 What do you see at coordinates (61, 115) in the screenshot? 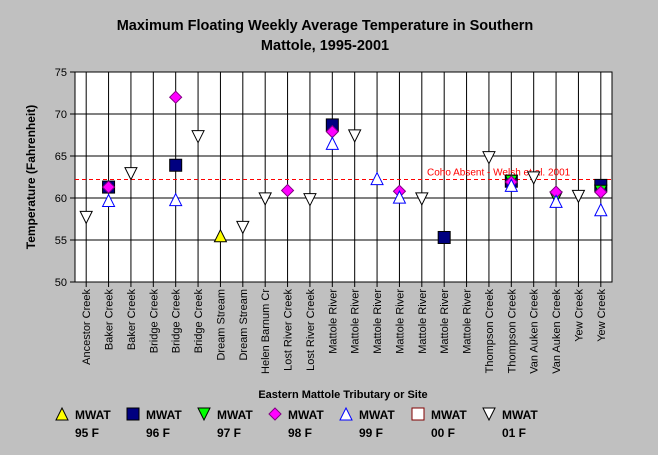
I see `y-tick-label: 70` at bounding box center [61, 115].